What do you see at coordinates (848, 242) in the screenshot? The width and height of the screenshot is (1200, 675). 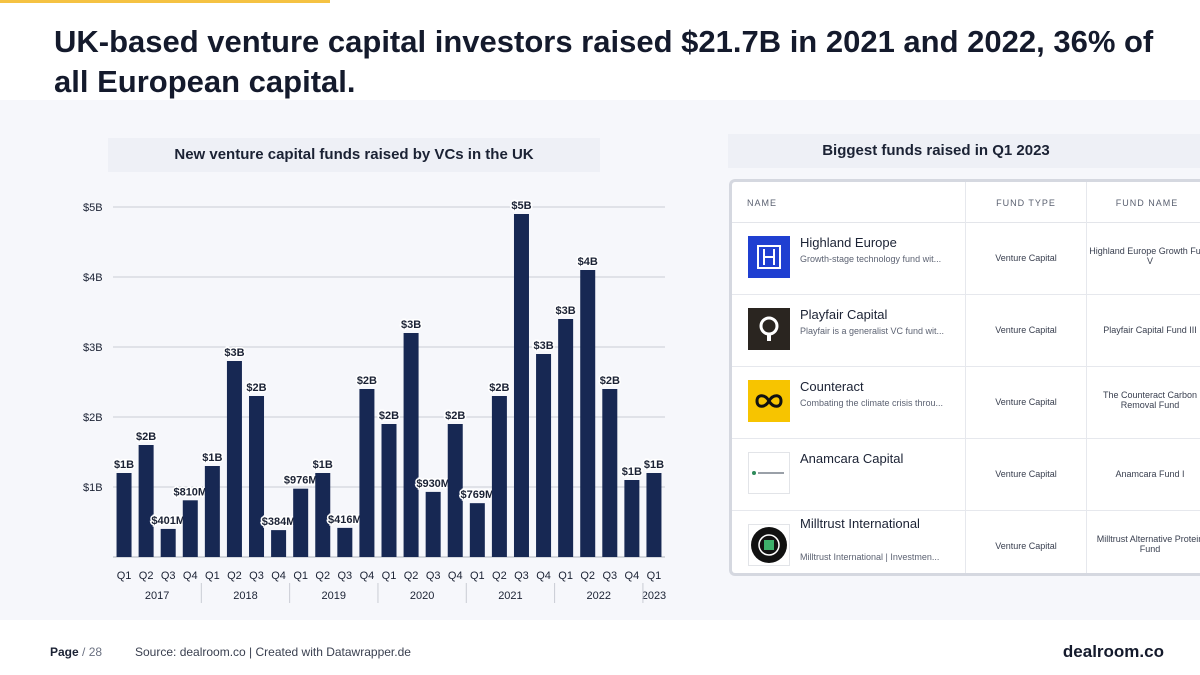 I see `fund-name: Highland Europe` at bounding box center [848, 242].